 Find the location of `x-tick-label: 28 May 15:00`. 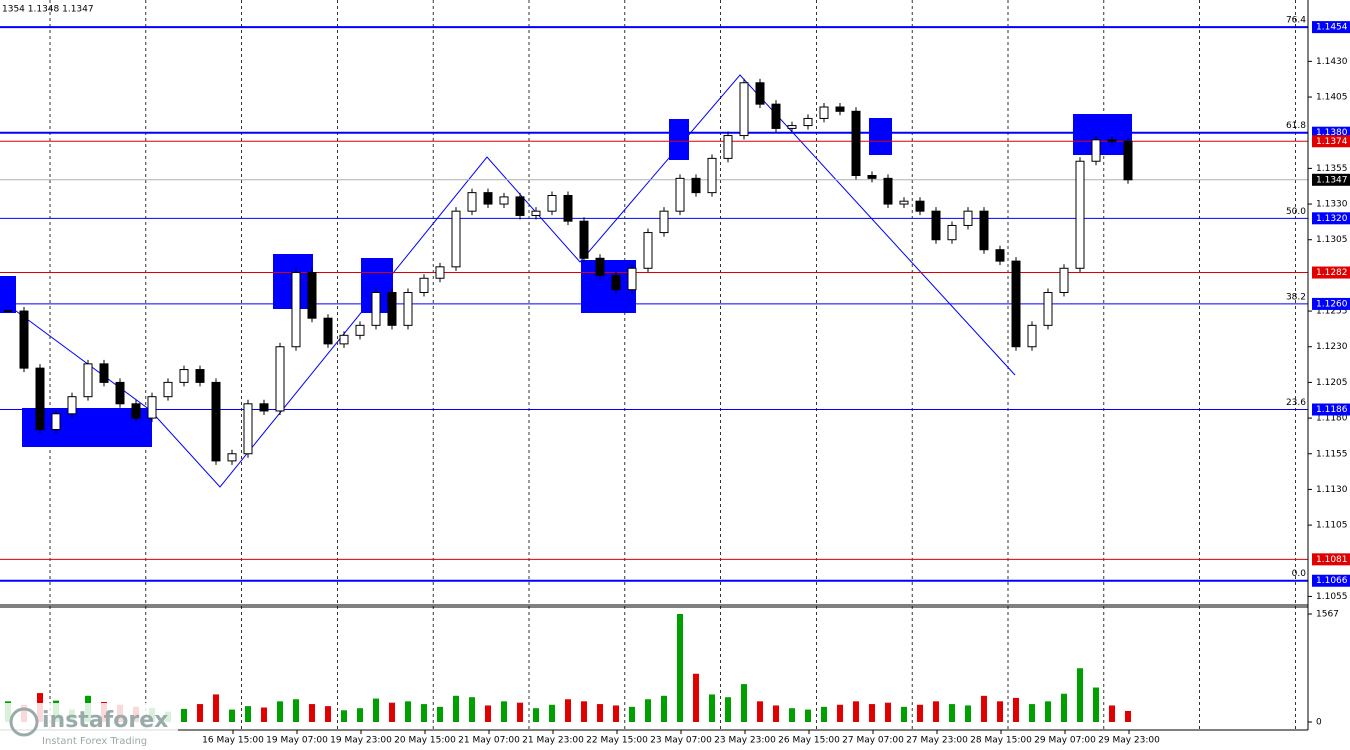

x-tick-label: 28 May 15:00 is located at coordinates (1001, 741).